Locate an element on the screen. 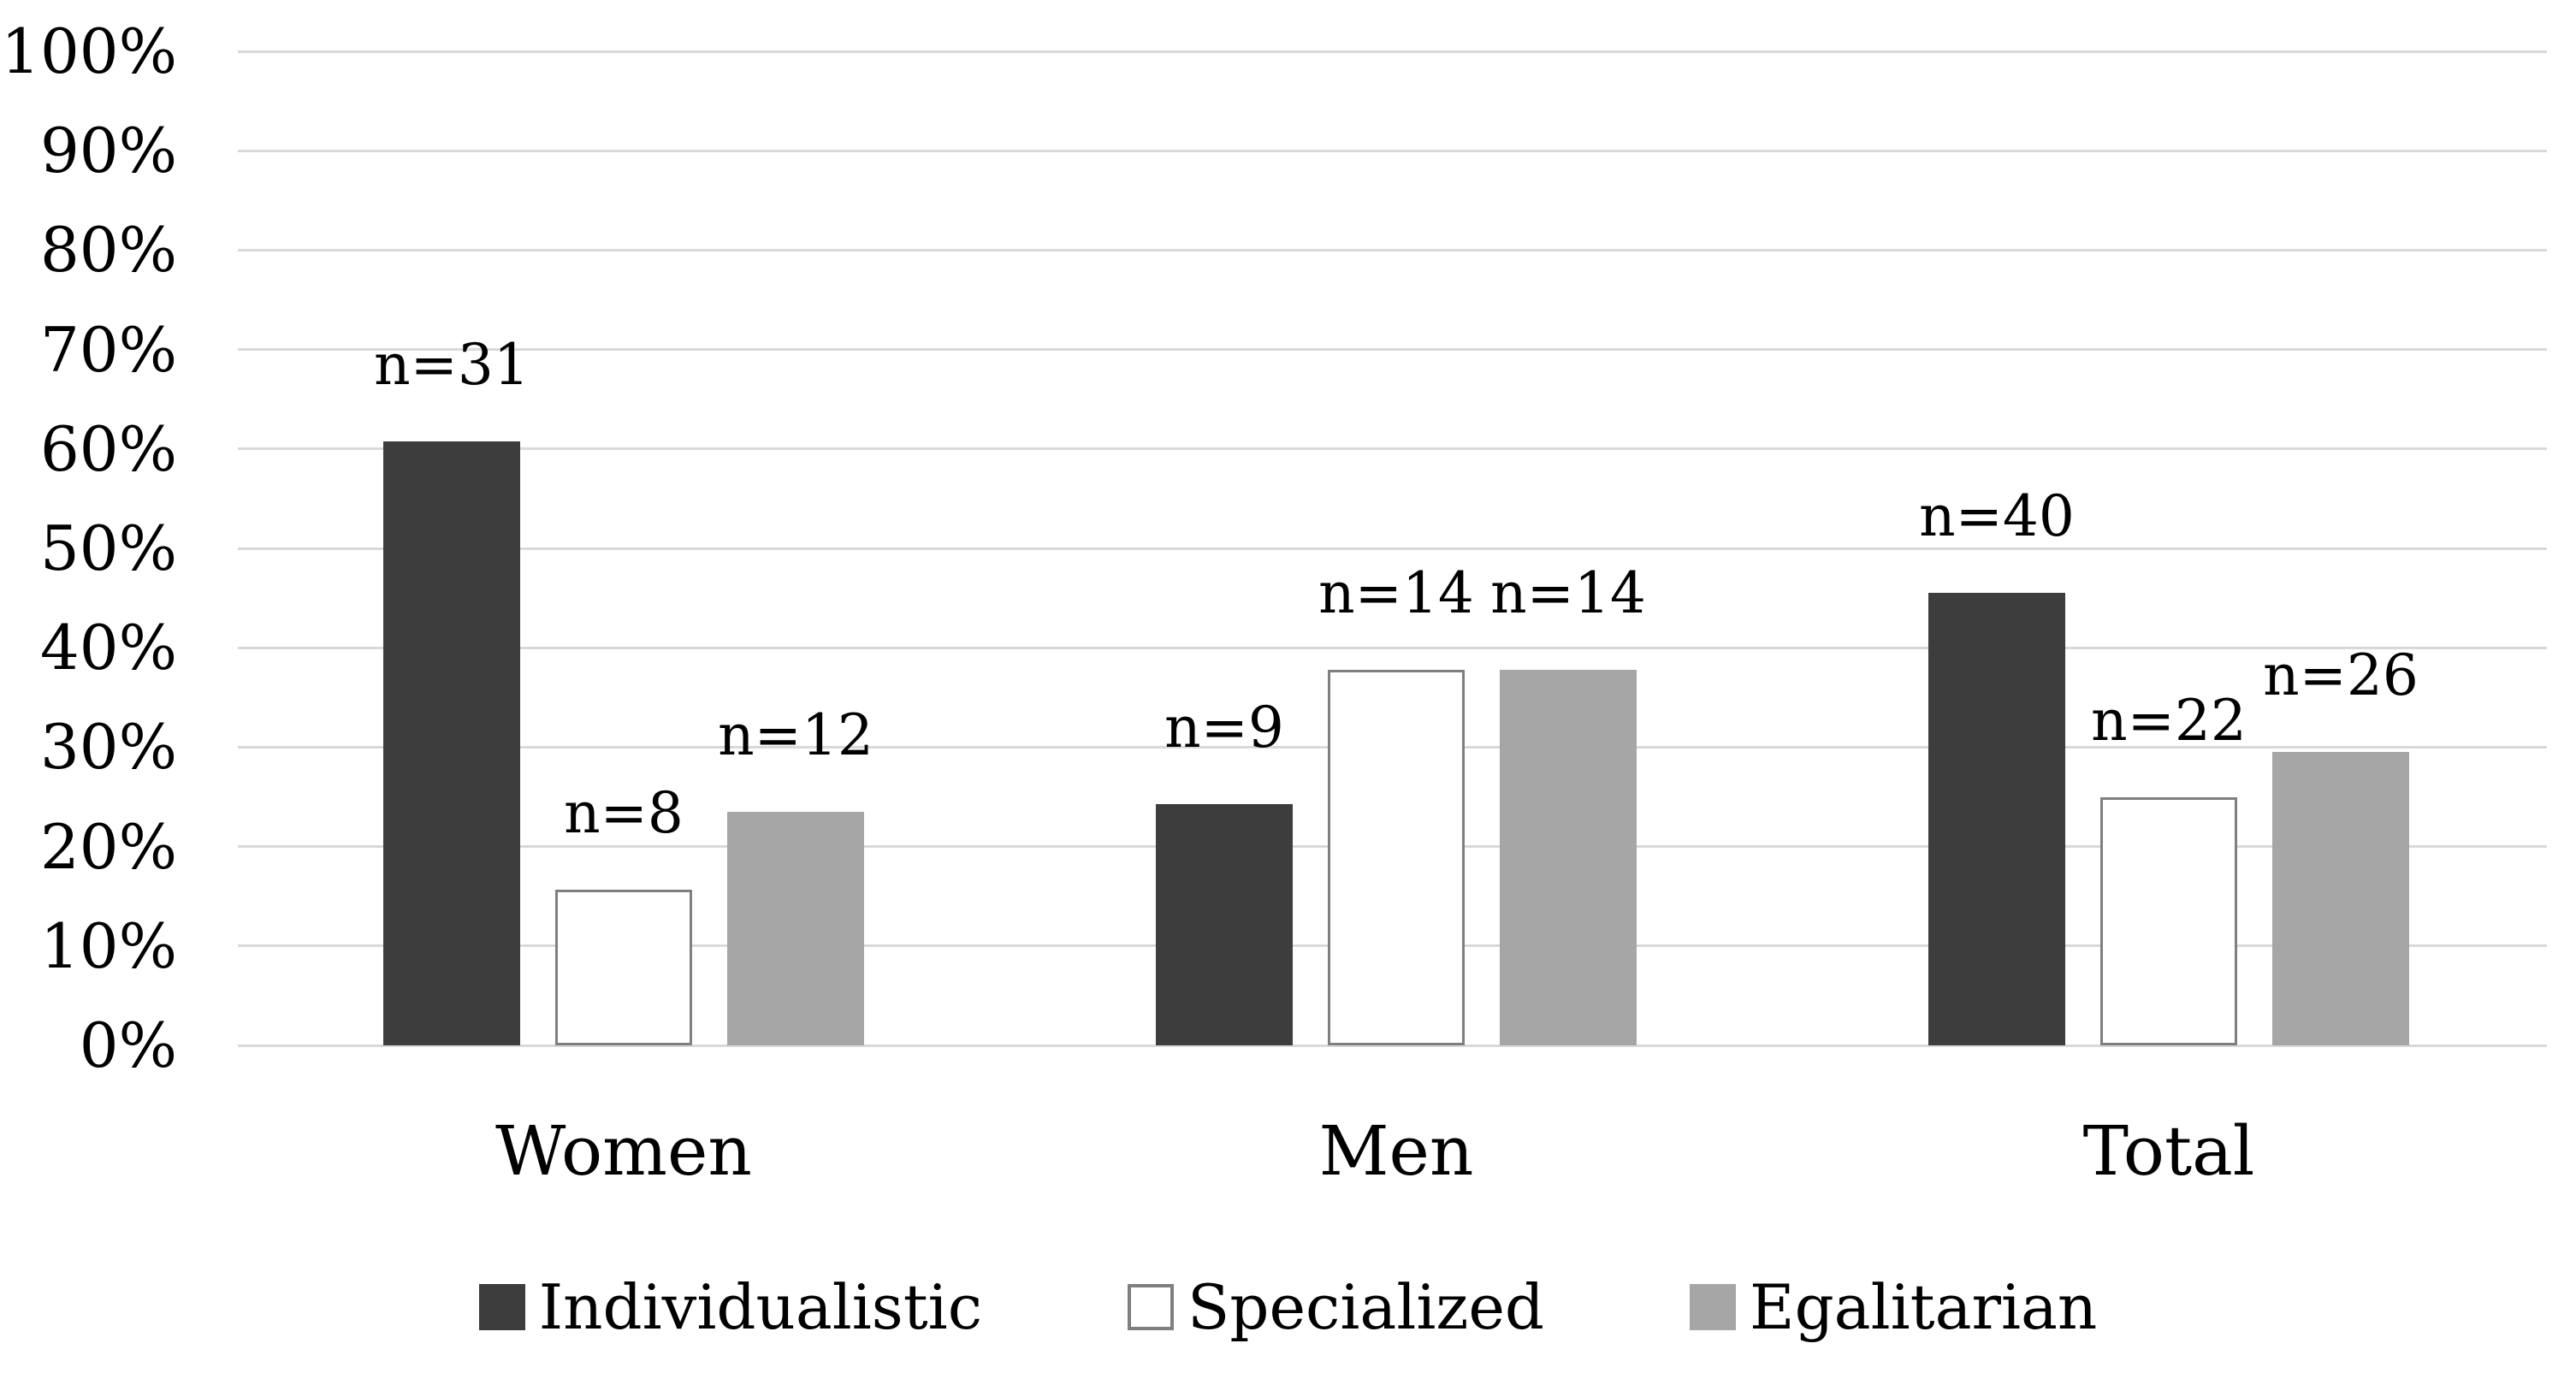  bar-count-label: n=40 is located at coordinates (1997, 516).